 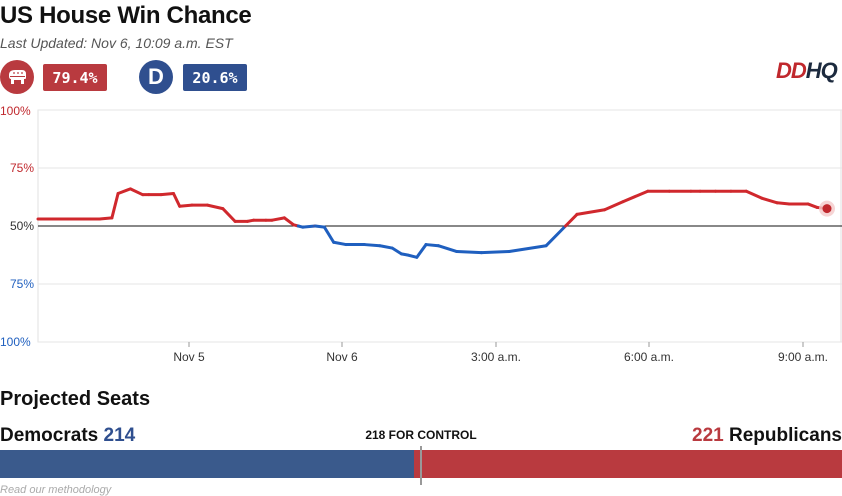 What do you see at coordinates (342, 357) in the screenshot?
I see `x-tick-nov6: Nov 6` at bounding box center [342, 357].